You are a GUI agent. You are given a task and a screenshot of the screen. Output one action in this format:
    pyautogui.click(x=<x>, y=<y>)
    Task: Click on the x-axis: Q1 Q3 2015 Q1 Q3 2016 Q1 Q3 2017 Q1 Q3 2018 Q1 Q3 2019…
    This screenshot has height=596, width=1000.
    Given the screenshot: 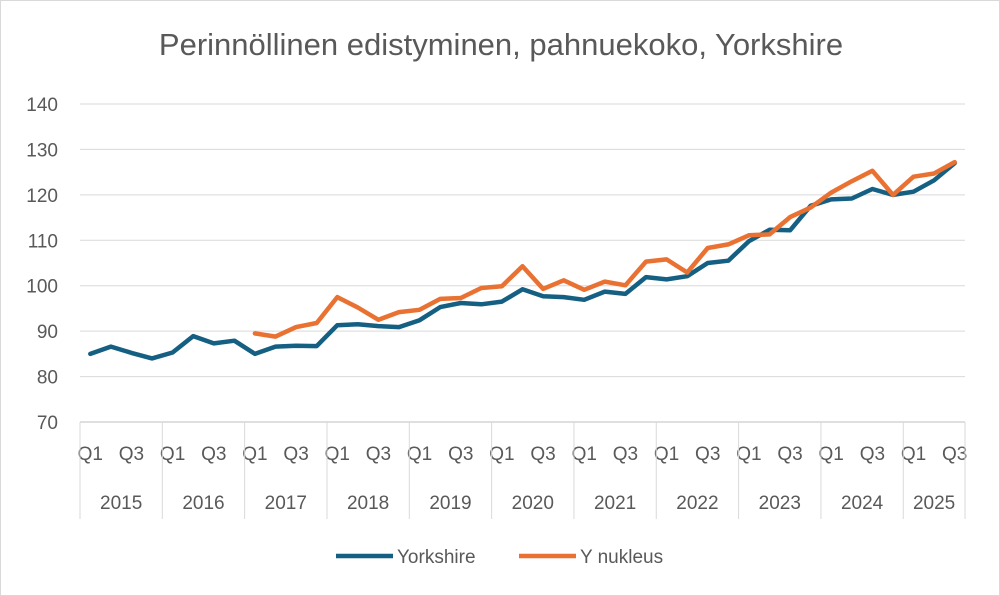 What is the action you would take?
    pyautogui.click(x=522, y=470)
    